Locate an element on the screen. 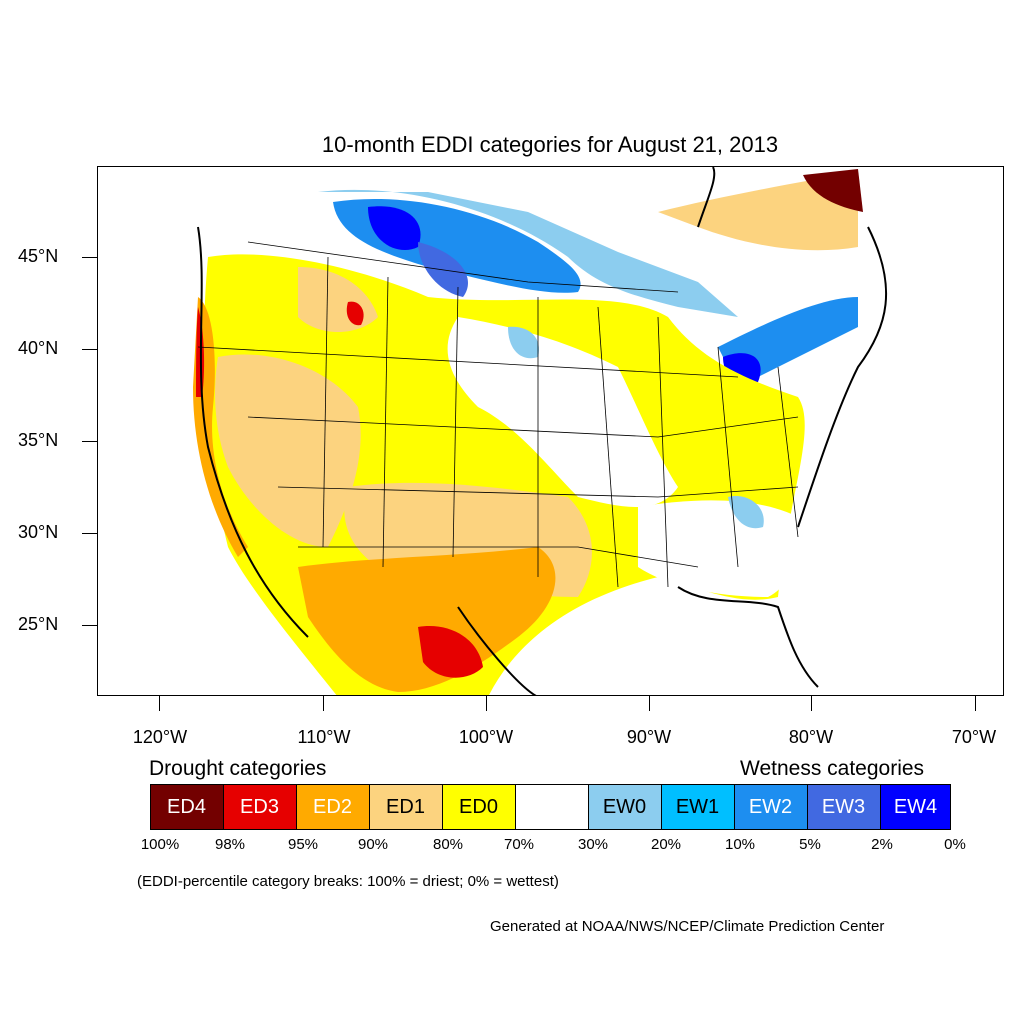  legend-ew2: EW2 is located at coordinates (770, 807).